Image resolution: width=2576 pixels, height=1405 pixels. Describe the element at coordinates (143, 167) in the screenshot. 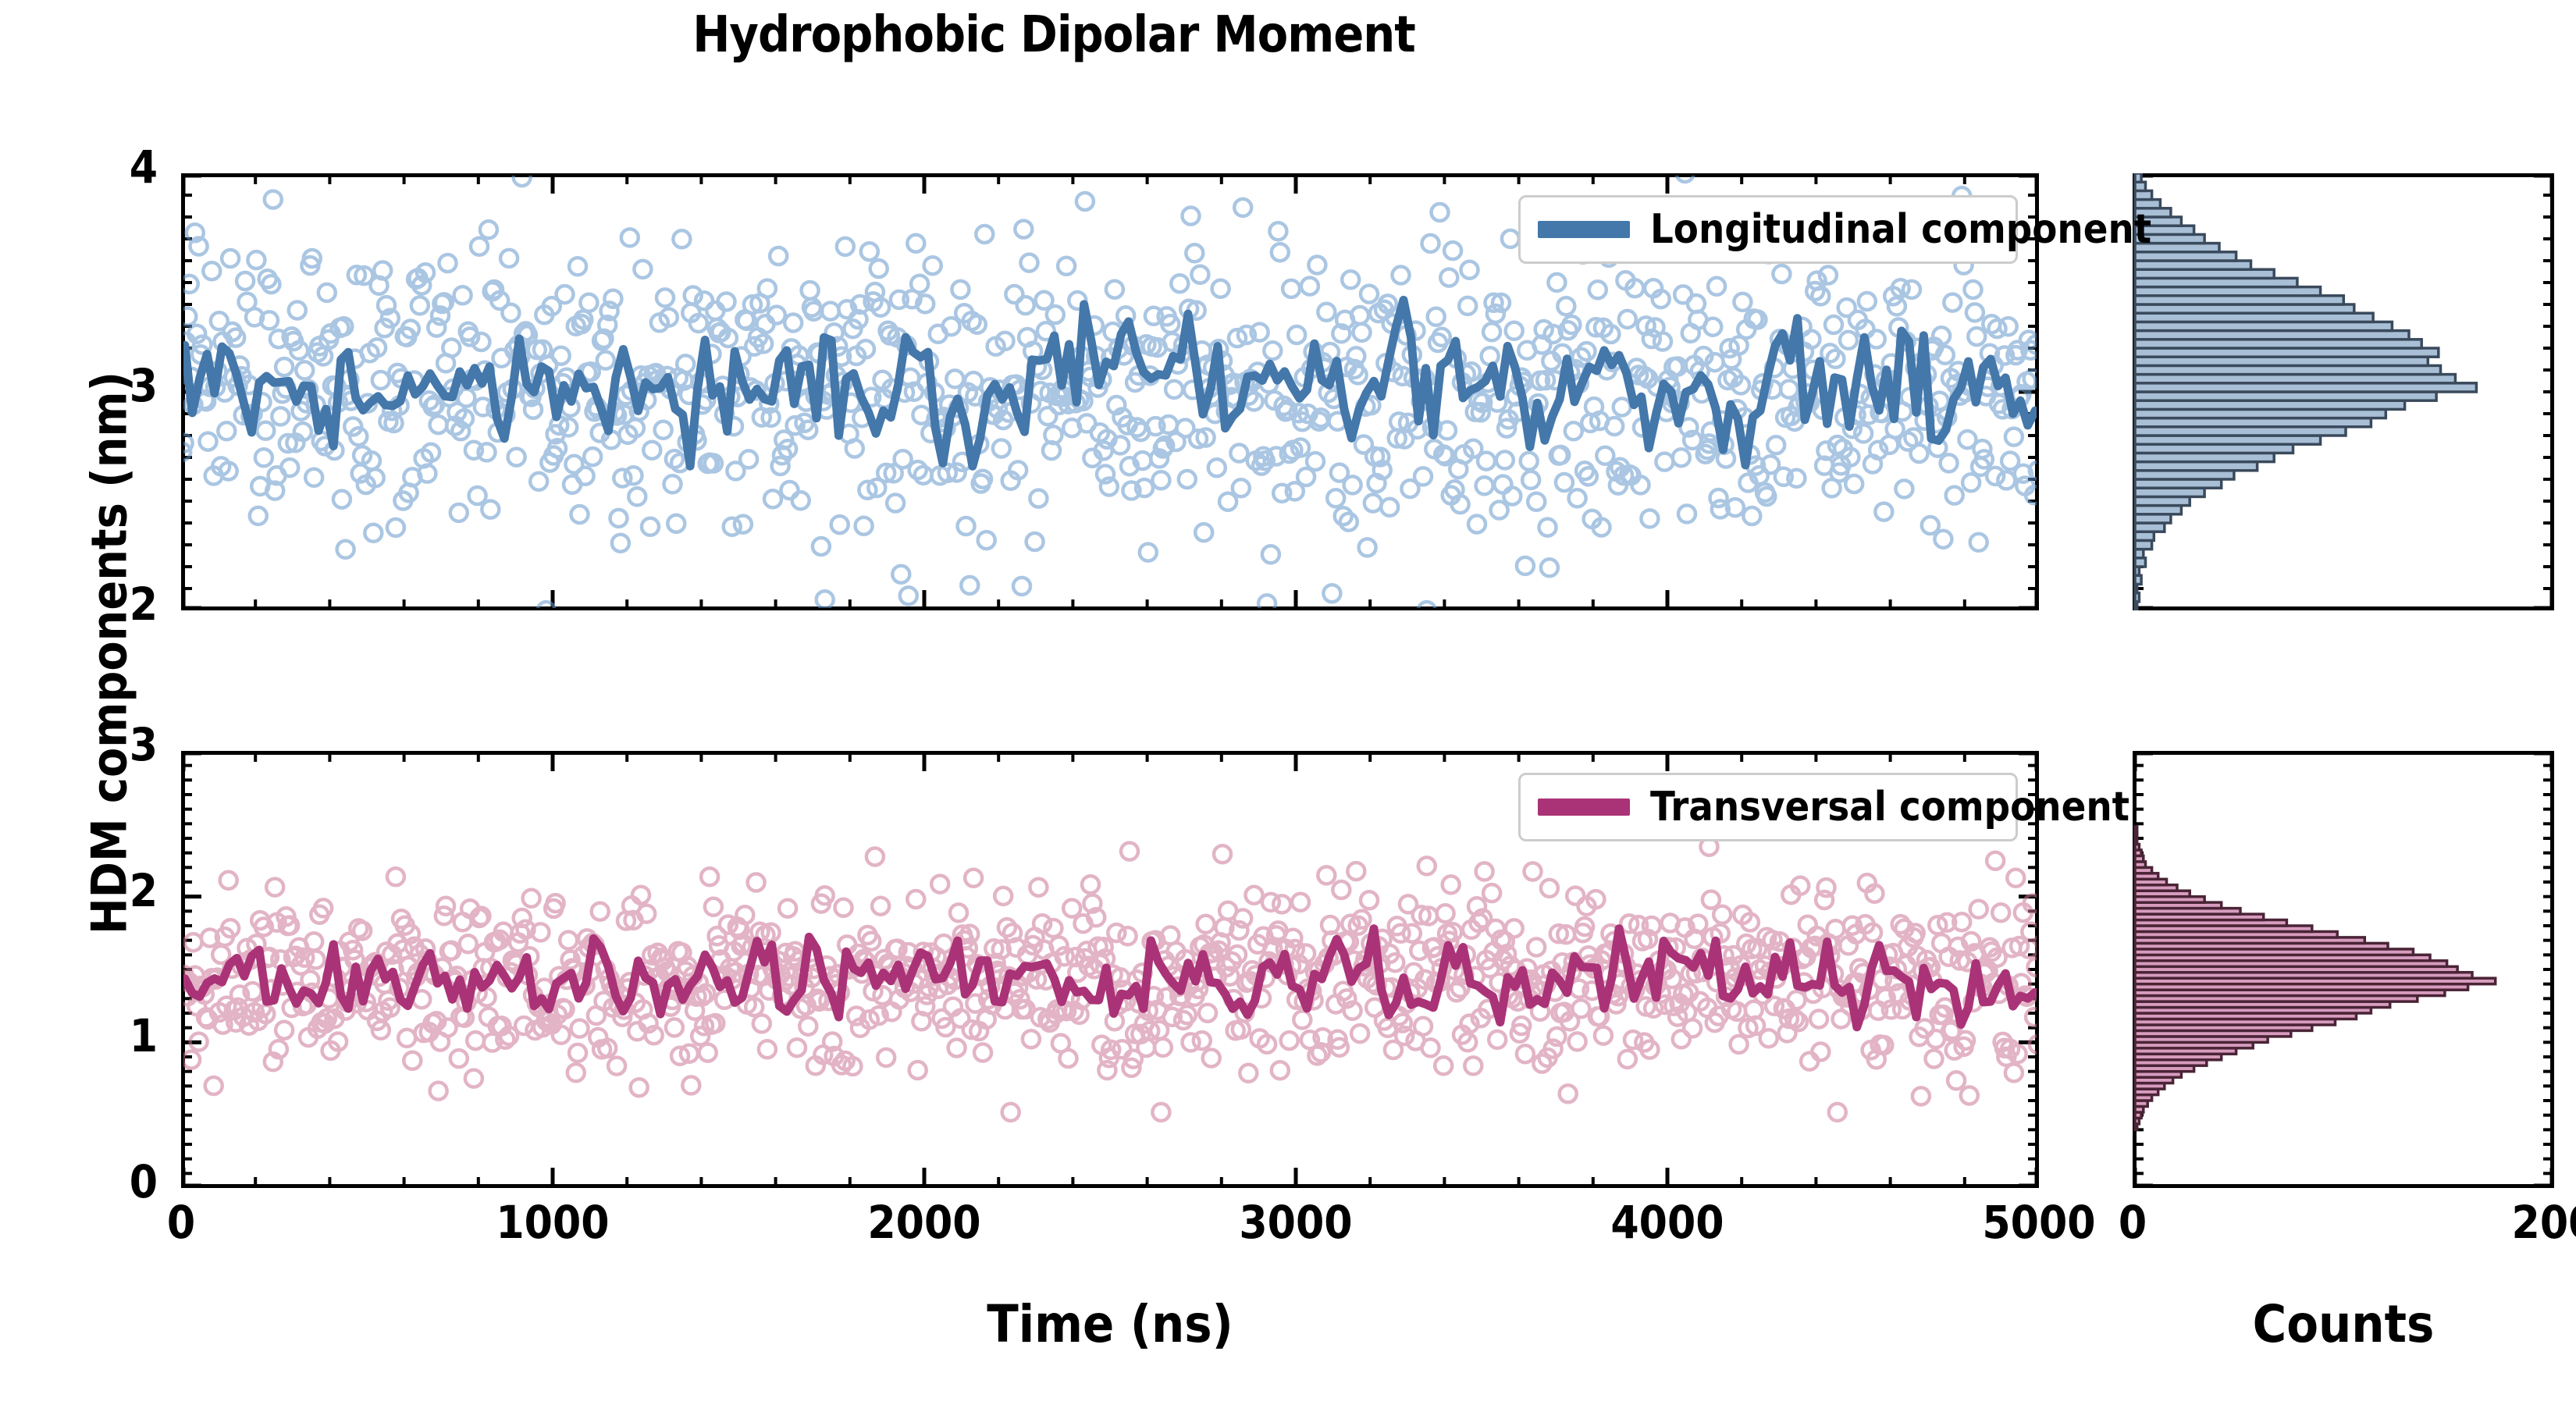

I see `ytick-top-4: 4` at that location.